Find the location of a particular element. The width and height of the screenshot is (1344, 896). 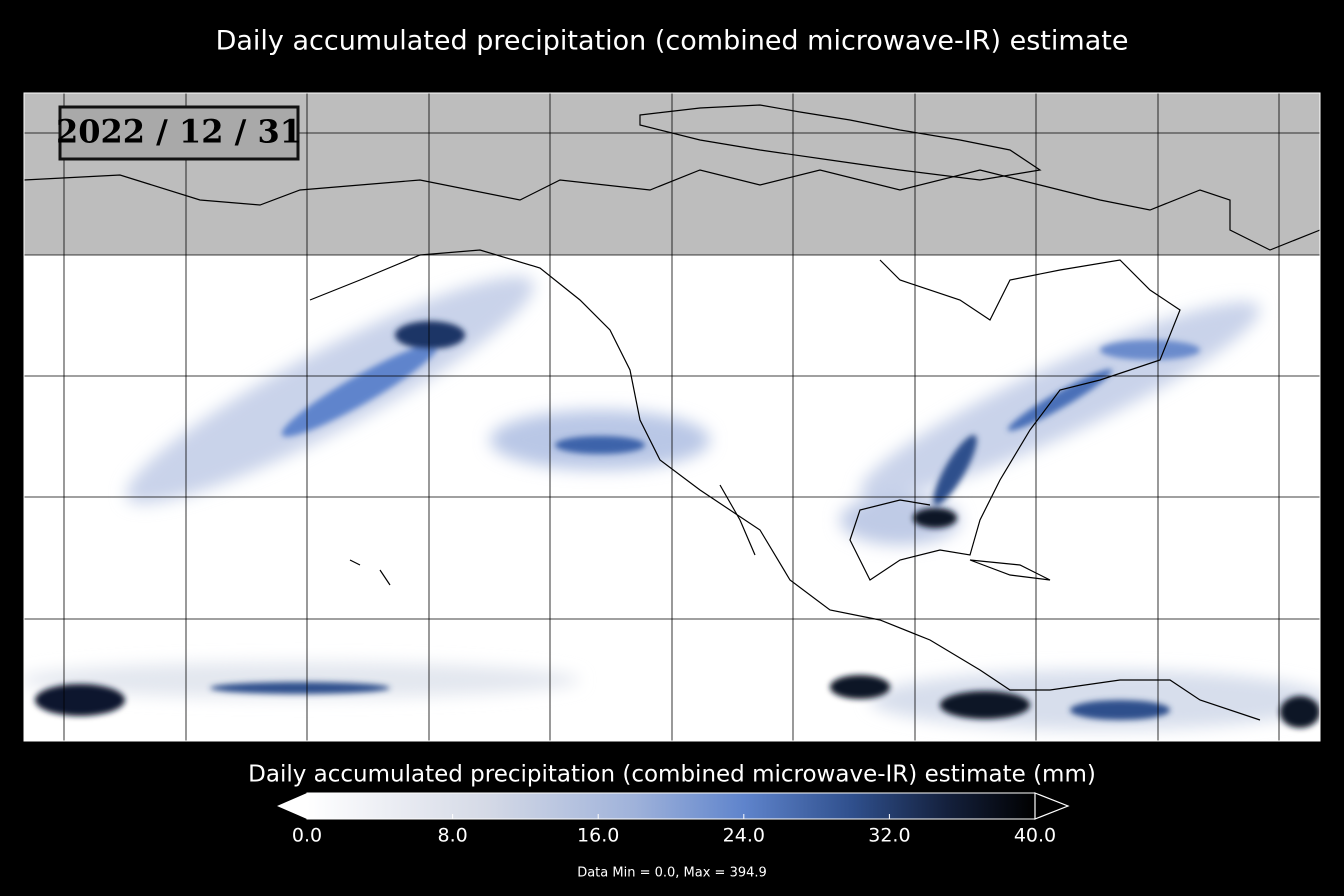

date-box is located at coordinates (179, 133).